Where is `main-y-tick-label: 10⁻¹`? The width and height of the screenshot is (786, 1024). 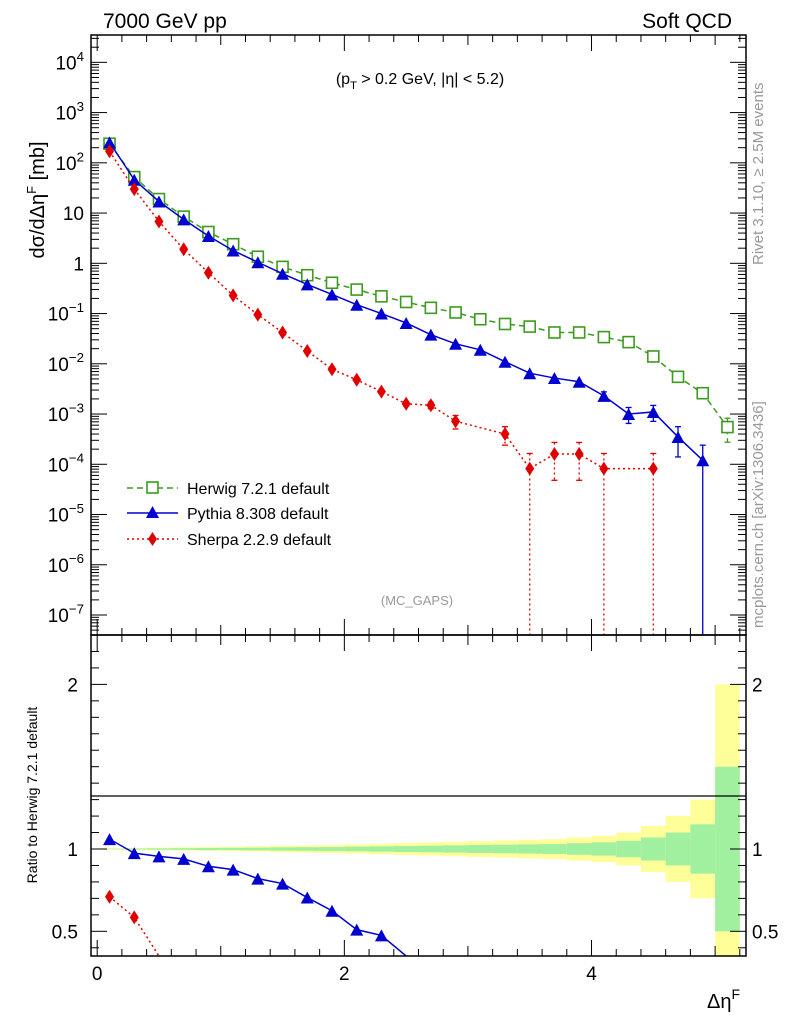 main-y-tick-label: 10⁻¹ is located at coordinates (66, 313).